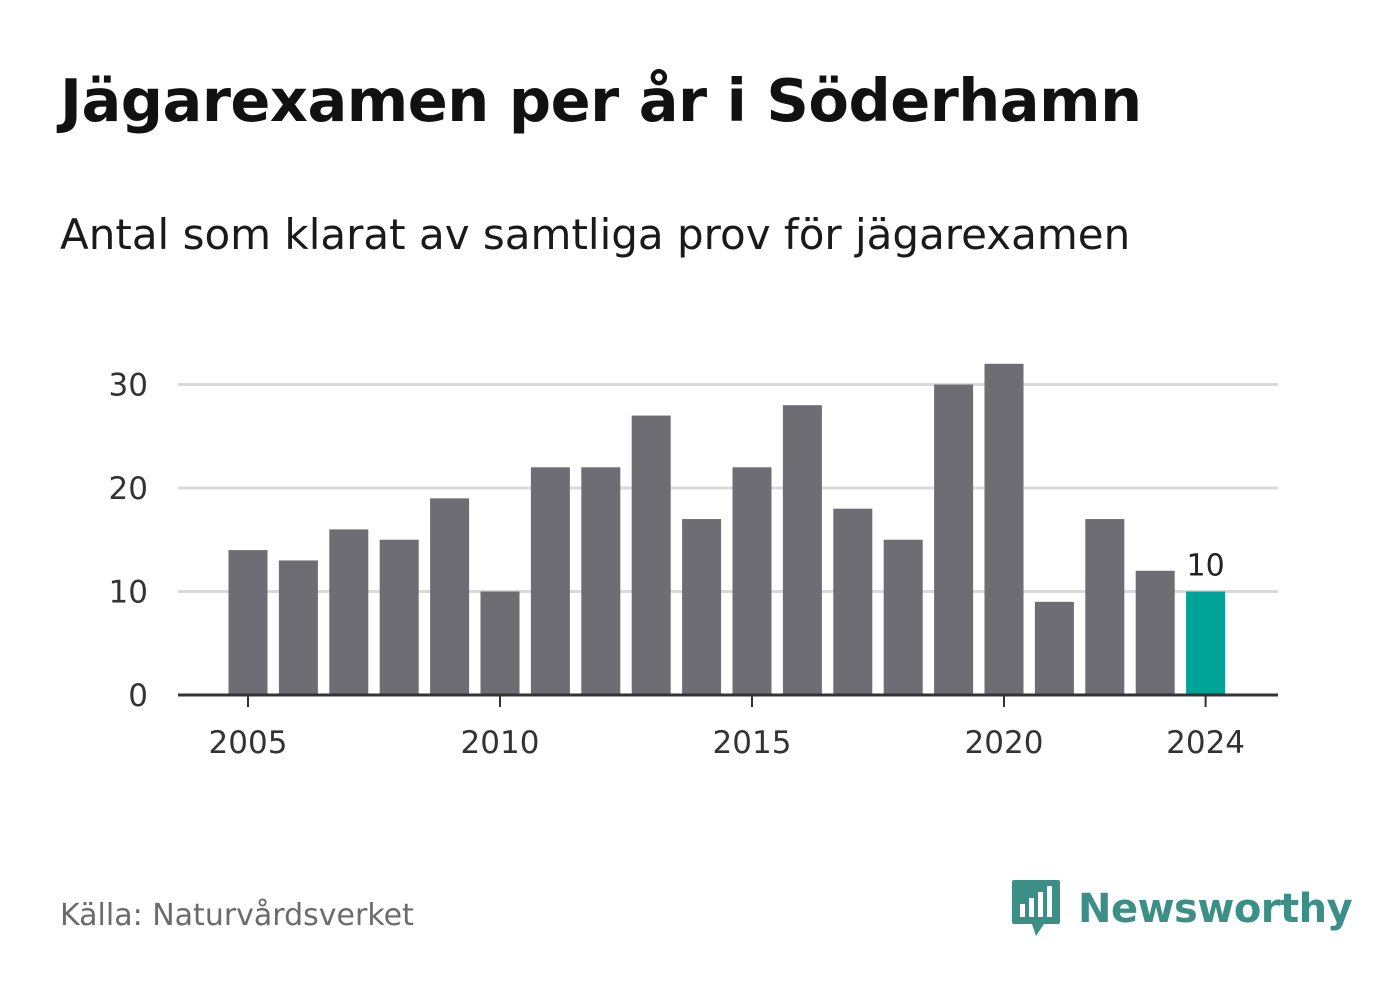 The width and height of the screenshot is (1382, 999). Describe the element at coordinates (500, 643) in the screenshot. I see `bar-2010` at that location.